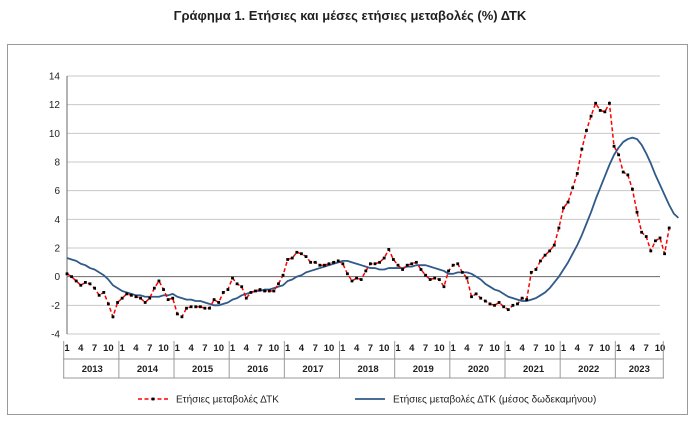 The image size is (700, 423). Describe the element at coordinates (257, 369) in the screenshot. I see `x-year-label: 2016` at that location.